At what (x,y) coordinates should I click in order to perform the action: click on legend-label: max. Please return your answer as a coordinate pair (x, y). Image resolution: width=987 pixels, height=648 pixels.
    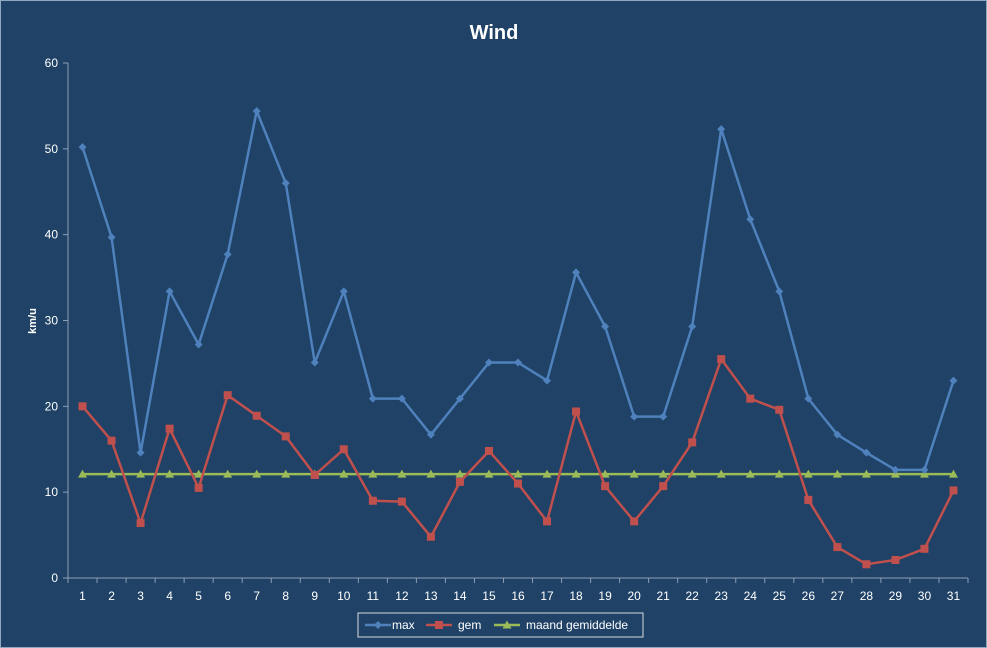
    Looking at the image, I should click on (403, 625).